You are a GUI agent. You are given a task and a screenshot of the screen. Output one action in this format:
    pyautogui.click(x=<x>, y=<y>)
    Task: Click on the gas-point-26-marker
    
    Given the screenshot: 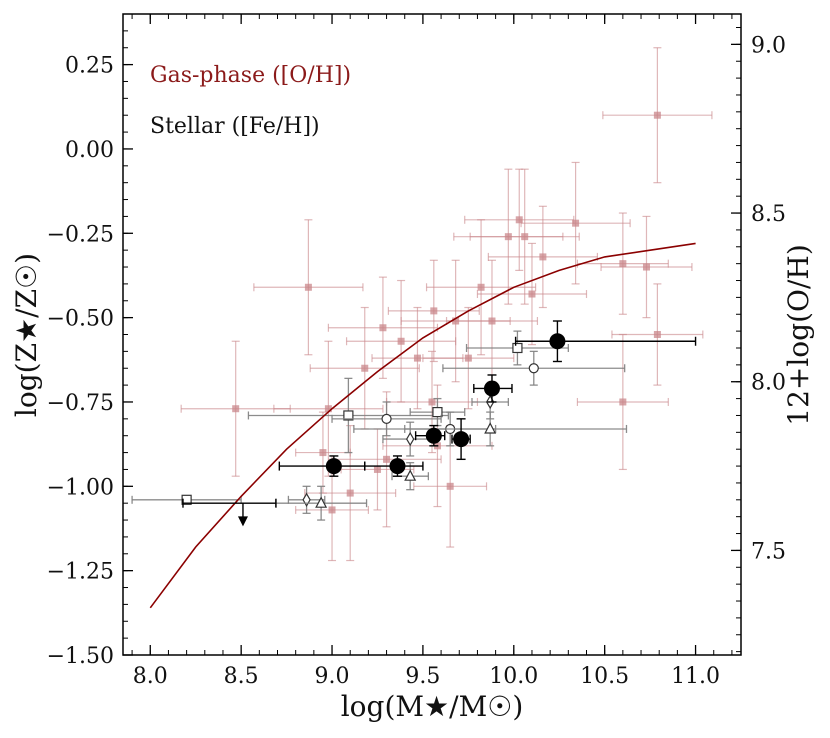 What is the action you would take?
    pyautogui.click(x=432, y=402)
    